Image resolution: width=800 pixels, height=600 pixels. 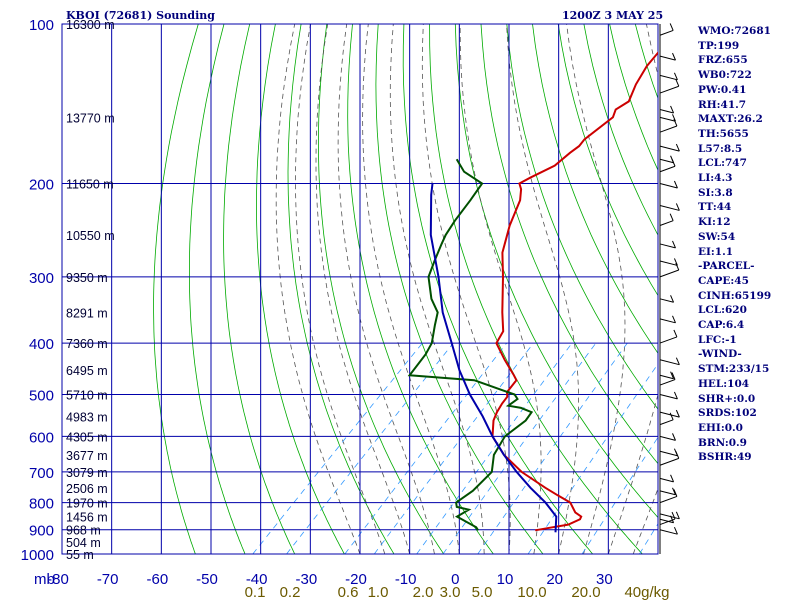 What do you see at coordinates (378, 592) in the screenshot?
I see `mixing-ratio-label: 1.0` at bounding box center [378, 592].